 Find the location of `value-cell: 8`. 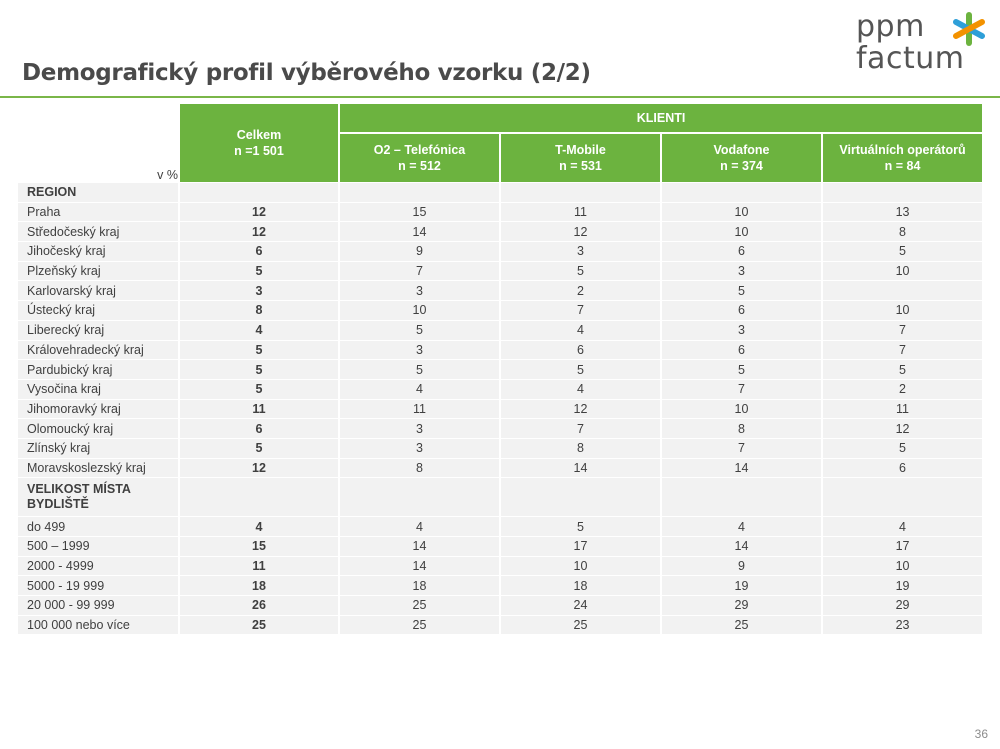

value-cell: 8 is located at coordinates (740, 428).